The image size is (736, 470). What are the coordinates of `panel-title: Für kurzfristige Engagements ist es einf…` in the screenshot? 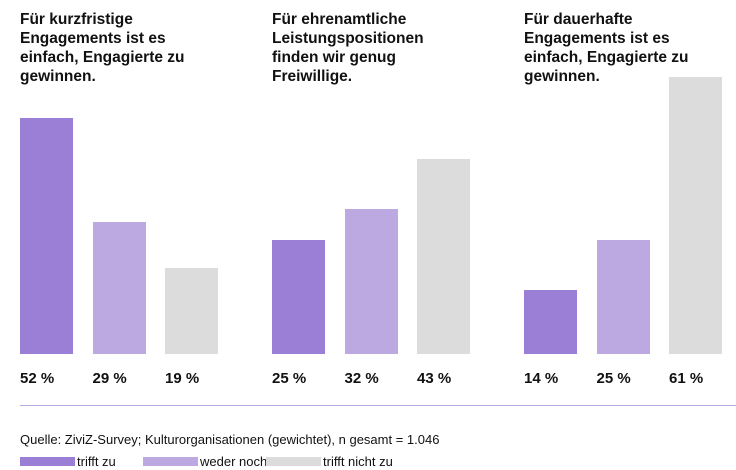 It's located at (102, 48).